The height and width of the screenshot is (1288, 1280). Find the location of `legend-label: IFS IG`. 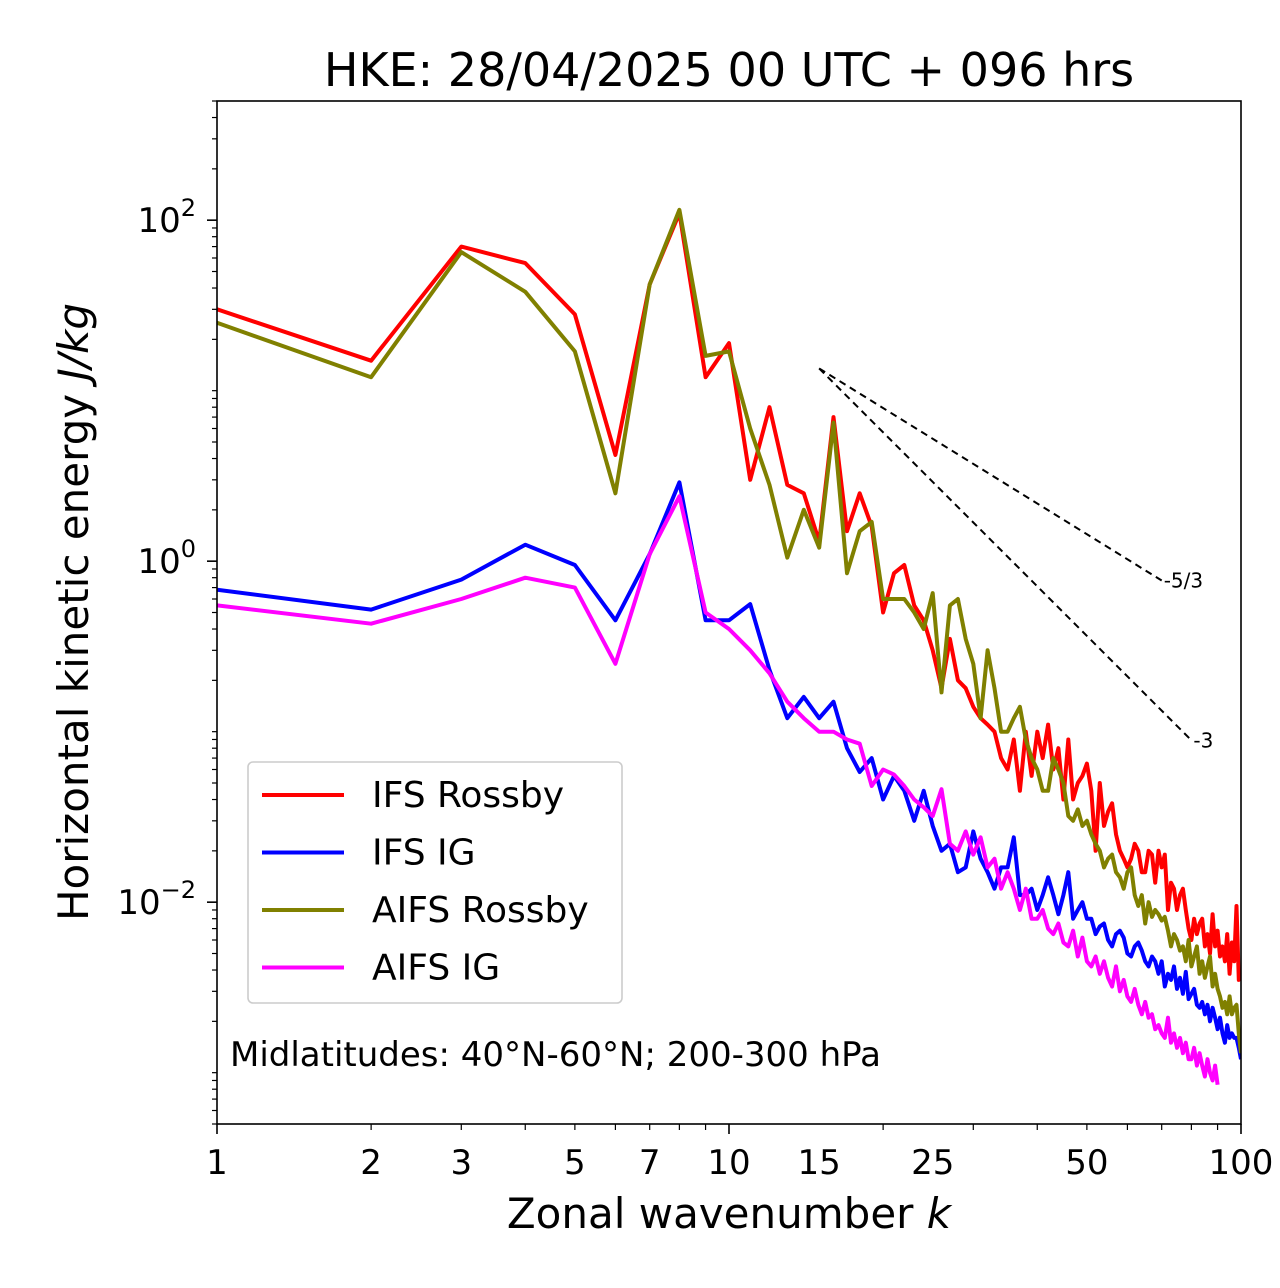

legend-label: IFS IG is located at coordinates (424, 853).